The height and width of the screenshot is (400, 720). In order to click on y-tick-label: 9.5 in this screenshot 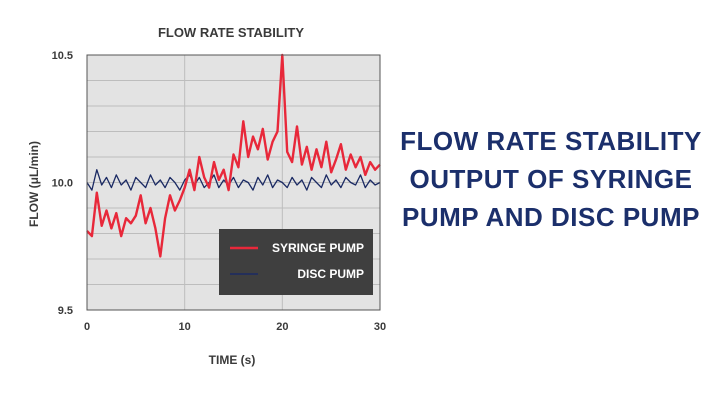, I will do `click(65, 311)`.